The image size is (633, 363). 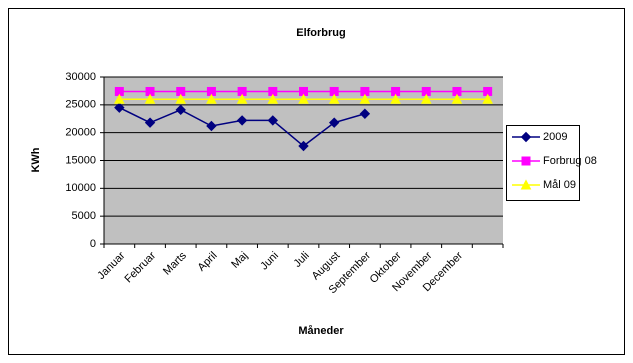 I want to click on y-tick-label: 15000, so click(x=80, y=160).